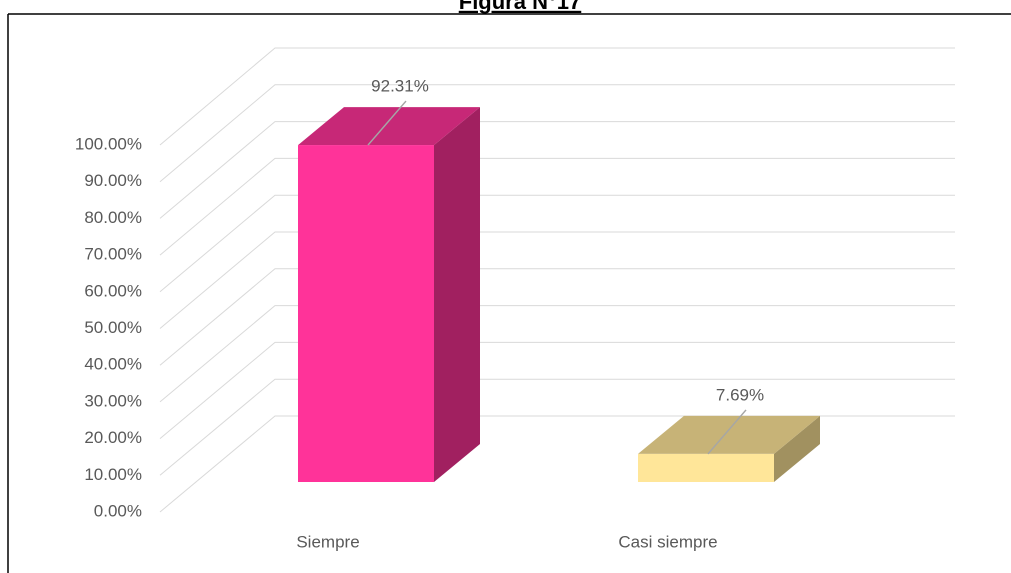  Describe the element at coordinates (113, 217) in the screenshot. I see `y-tick-label: 80.00%` at that location.